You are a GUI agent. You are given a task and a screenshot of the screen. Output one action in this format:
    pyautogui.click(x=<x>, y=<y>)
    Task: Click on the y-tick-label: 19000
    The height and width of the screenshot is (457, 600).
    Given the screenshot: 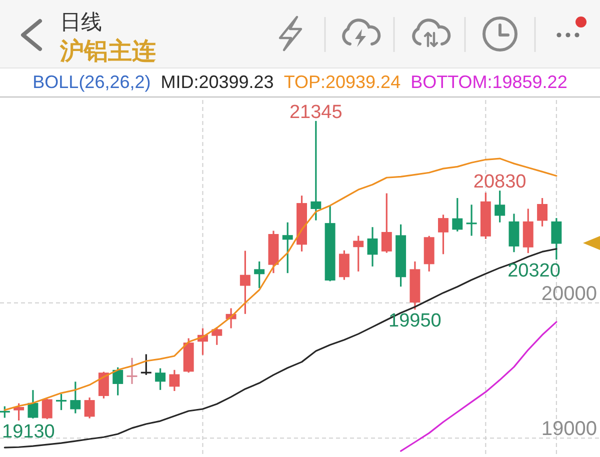 What is the action you would take?
    pyautogui.click(x=569, y=429)
    